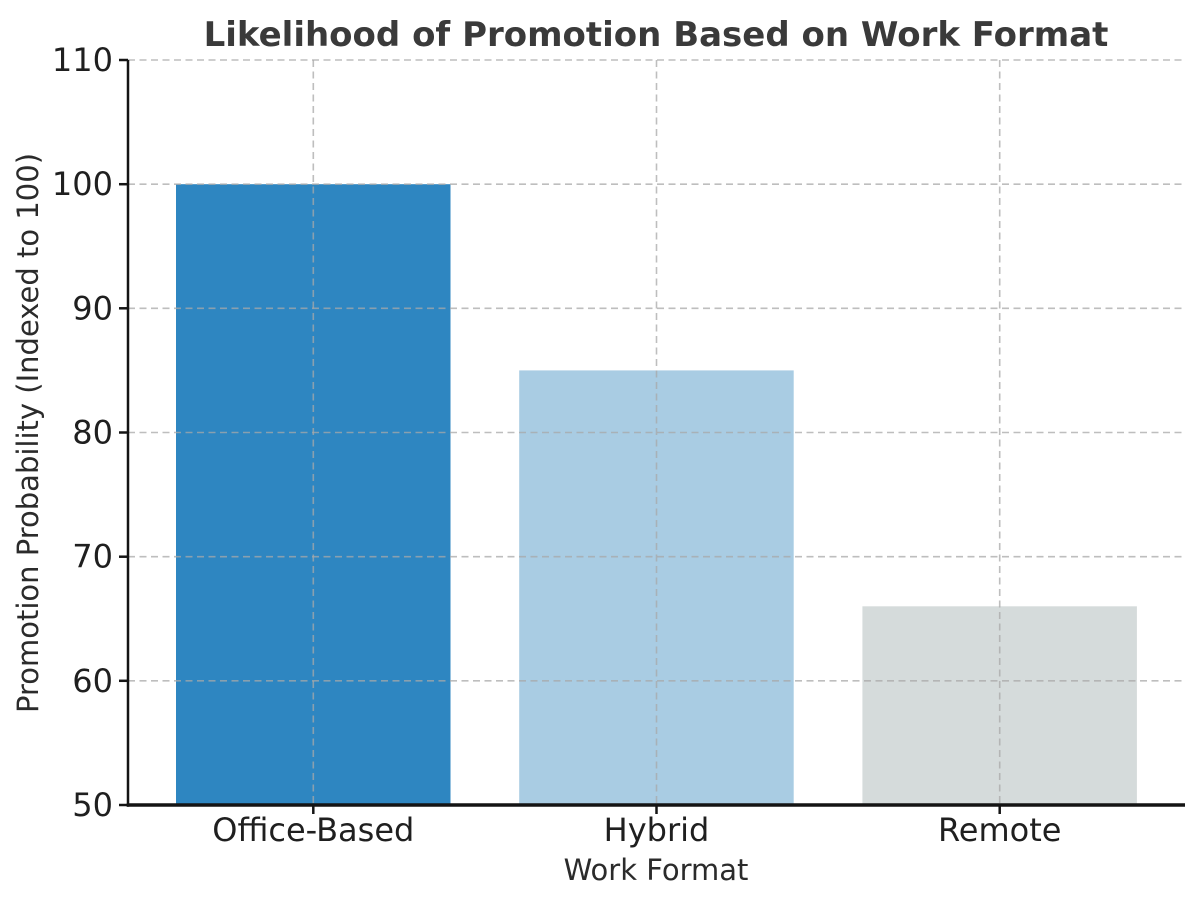 The image size is (1200, 906). What do you see at coordinates (657, 830) in the screenshot?
I see `x-tick-label-hybrid: Hybrid` at bounding box center [657, 830].